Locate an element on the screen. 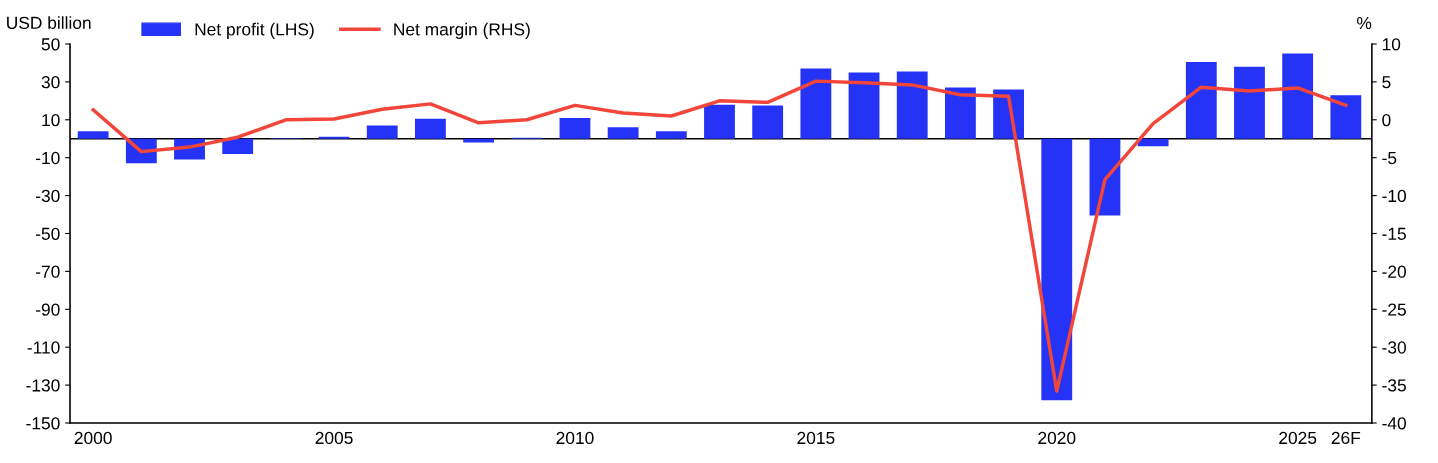 This screenshot has width=1438, height=463. legend-label: Net margin (RHS) is located at coordinates (462, 30).